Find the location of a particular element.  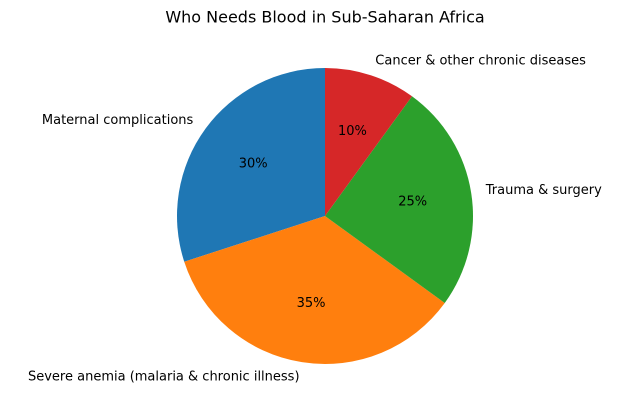

slice-label: Trauma & surgery is located at coordinates (543, 190).